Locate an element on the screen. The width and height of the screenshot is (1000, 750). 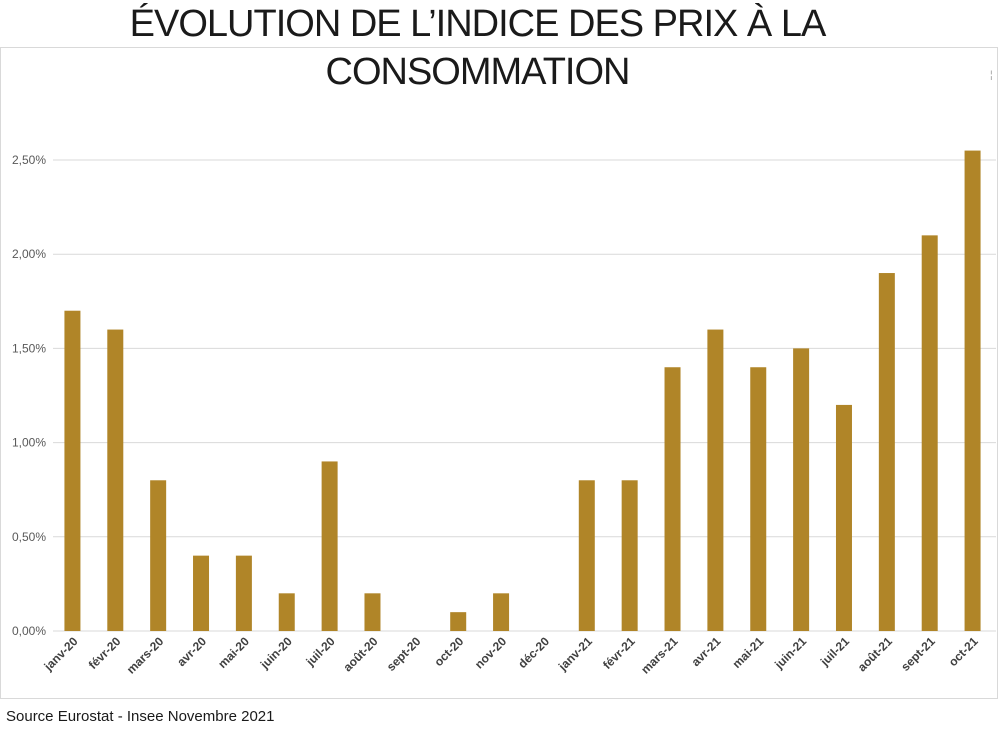
chart-title-line2: CONSOMMATION is located at coordinates (478, 72).